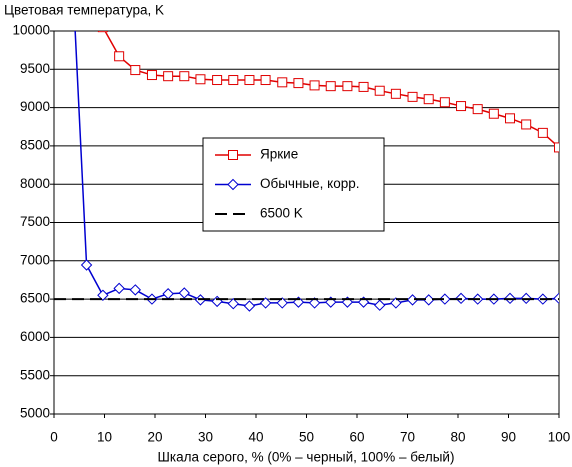 The image size is (572, 467). What do you see at coordinates (31, 30) in the screenshot?
I see `y-tick-label: 10000` at bounding box center [31, 30].